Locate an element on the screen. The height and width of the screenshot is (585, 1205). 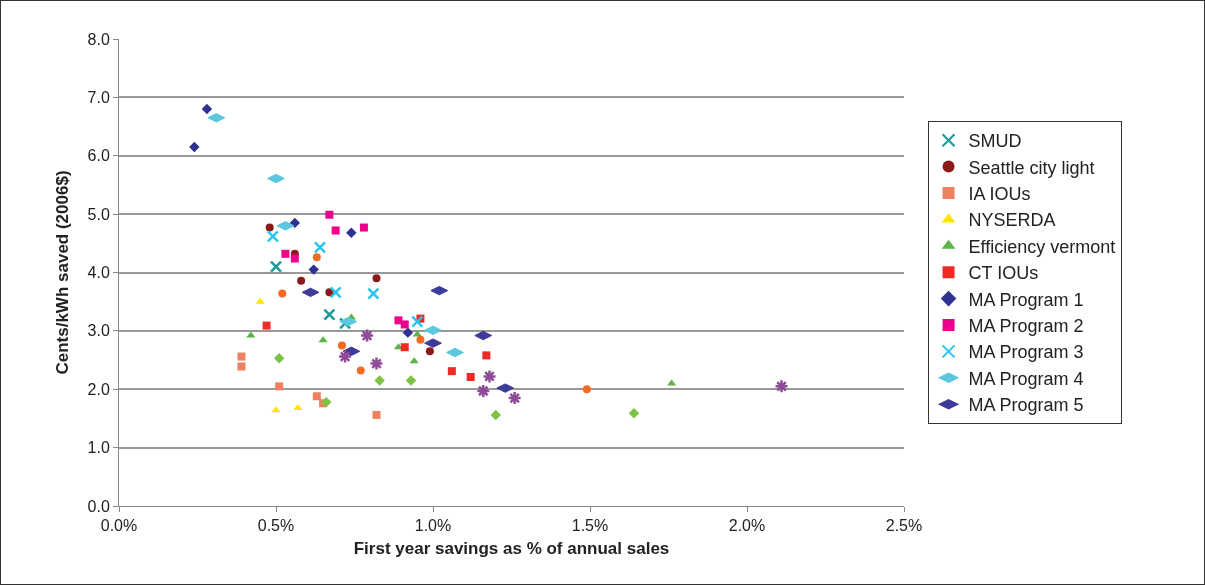
x-tick-label: 2.5% is located at coordinates (904, 526).